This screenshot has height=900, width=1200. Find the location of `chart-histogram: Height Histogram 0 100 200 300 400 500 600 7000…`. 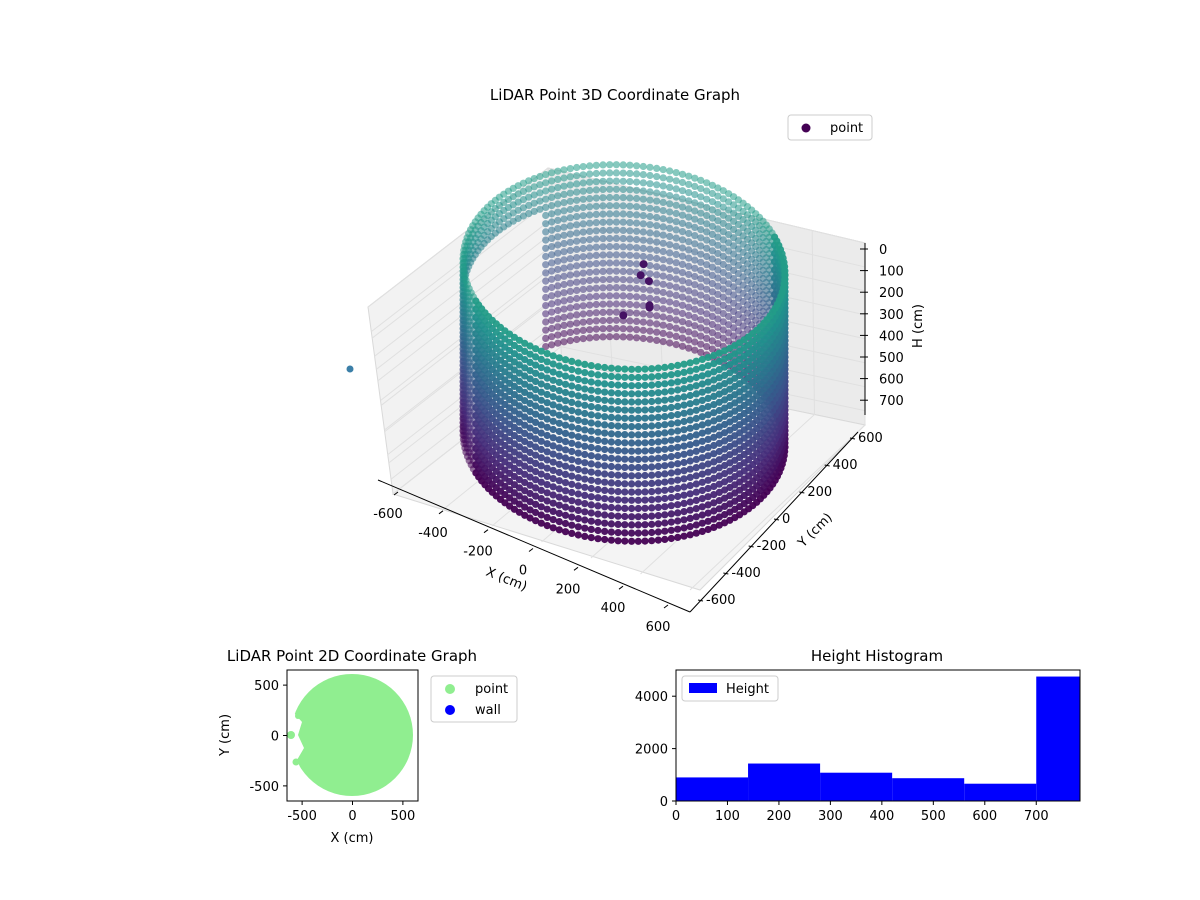

chart-histogram: Height Histogram 0 100 200 300 400 500 600 7000… is located at coordinates (858, 735).